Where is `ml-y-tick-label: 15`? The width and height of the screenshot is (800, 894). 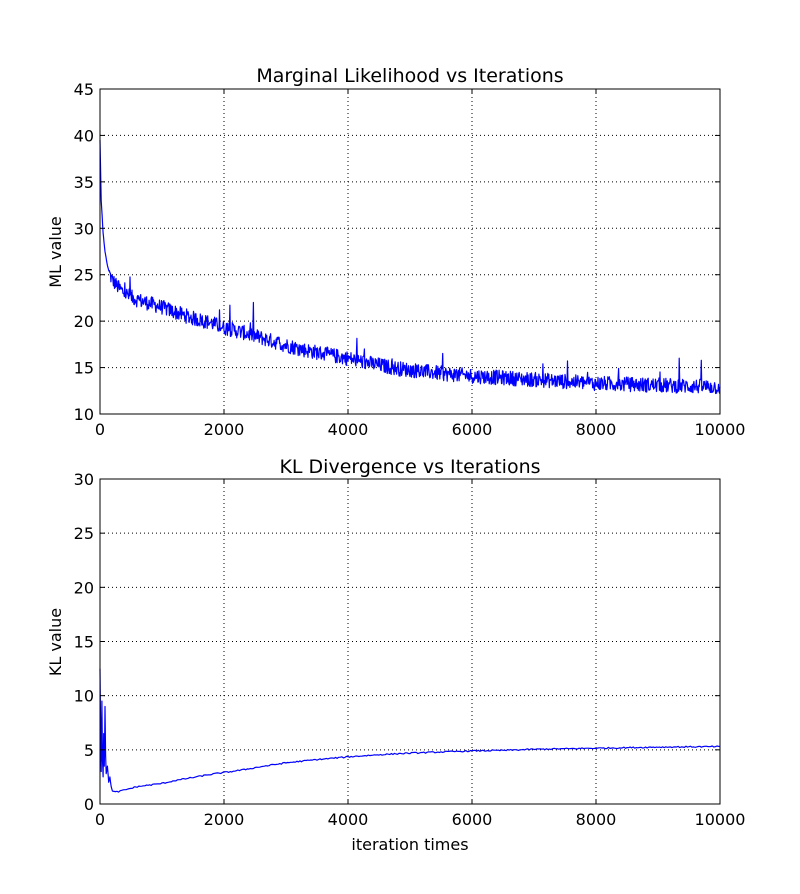
ml-y-tick-label: 15 is located at coordinates (84, 368).